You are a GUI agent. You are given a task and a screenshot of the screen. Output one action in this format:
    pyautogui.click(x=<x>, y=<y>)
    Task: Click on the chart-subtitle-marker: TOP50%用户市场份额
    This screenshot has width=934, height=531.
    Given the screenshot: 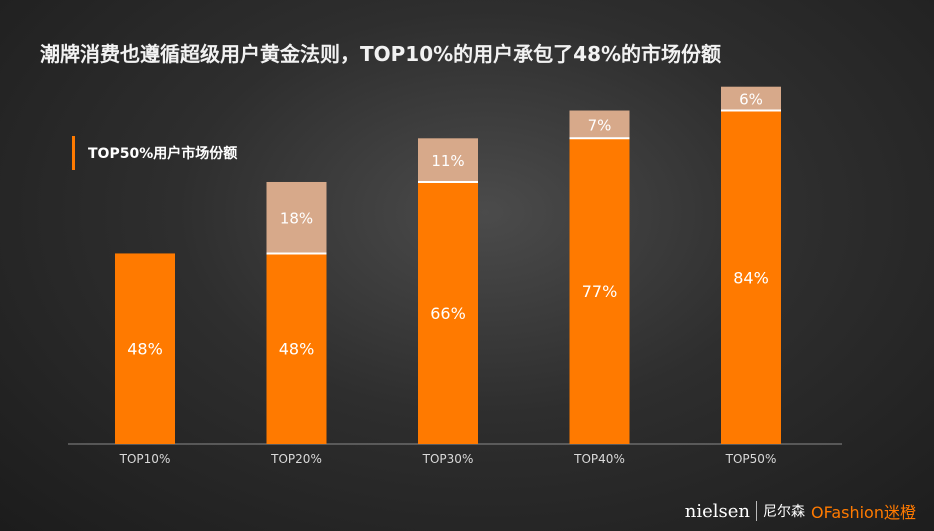 What is the action you would take?
    pyautogui.click(x=154, y=153)
    